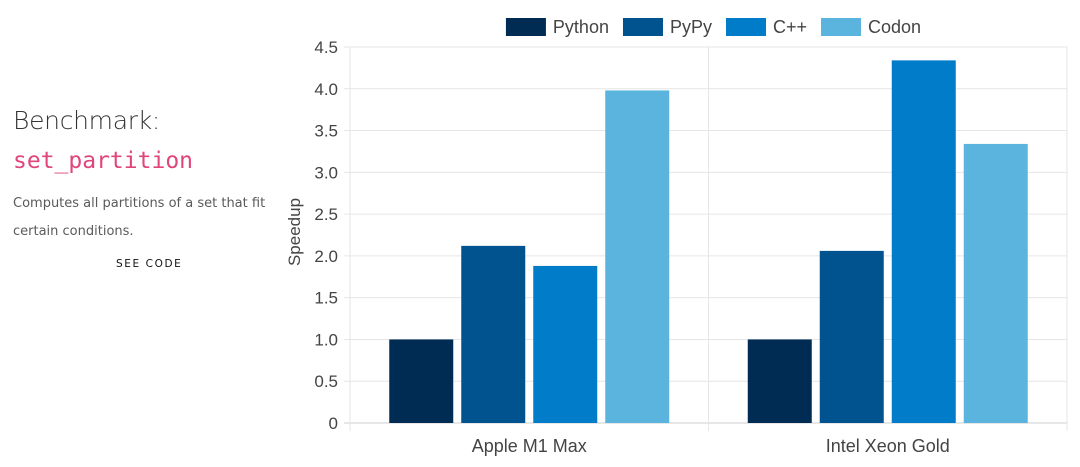  I want to click on y-tick-label: 2.5, so click(326, 214).